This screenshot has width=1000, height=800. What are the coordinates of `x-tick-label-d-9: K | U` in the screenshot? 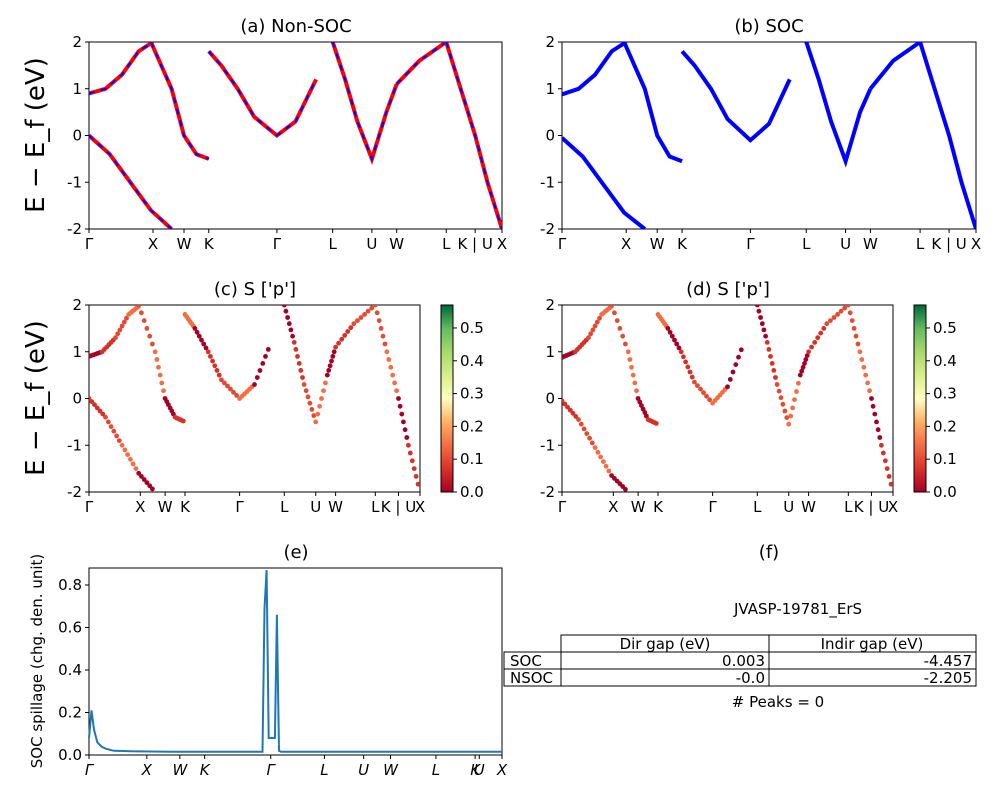 It's located at (871, 507).